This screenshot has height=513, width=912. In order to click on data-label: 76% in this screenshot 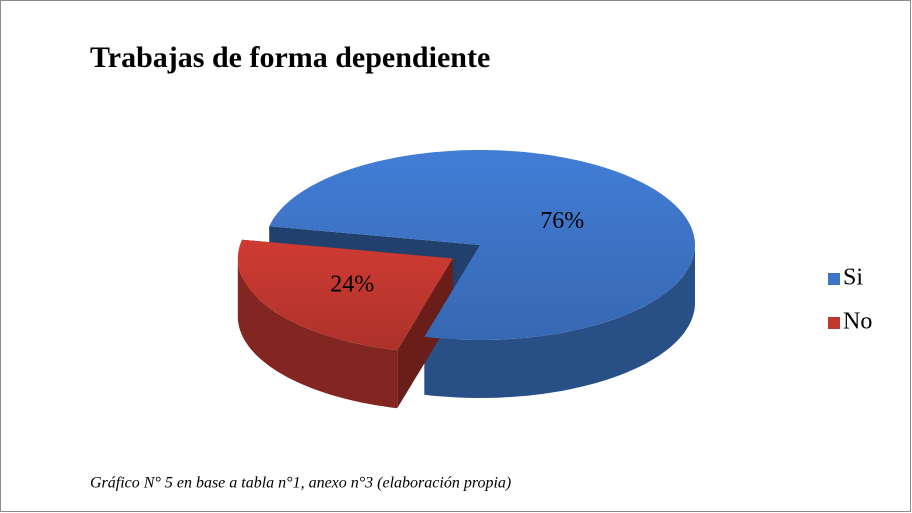, I will do `click(562, 221)`.